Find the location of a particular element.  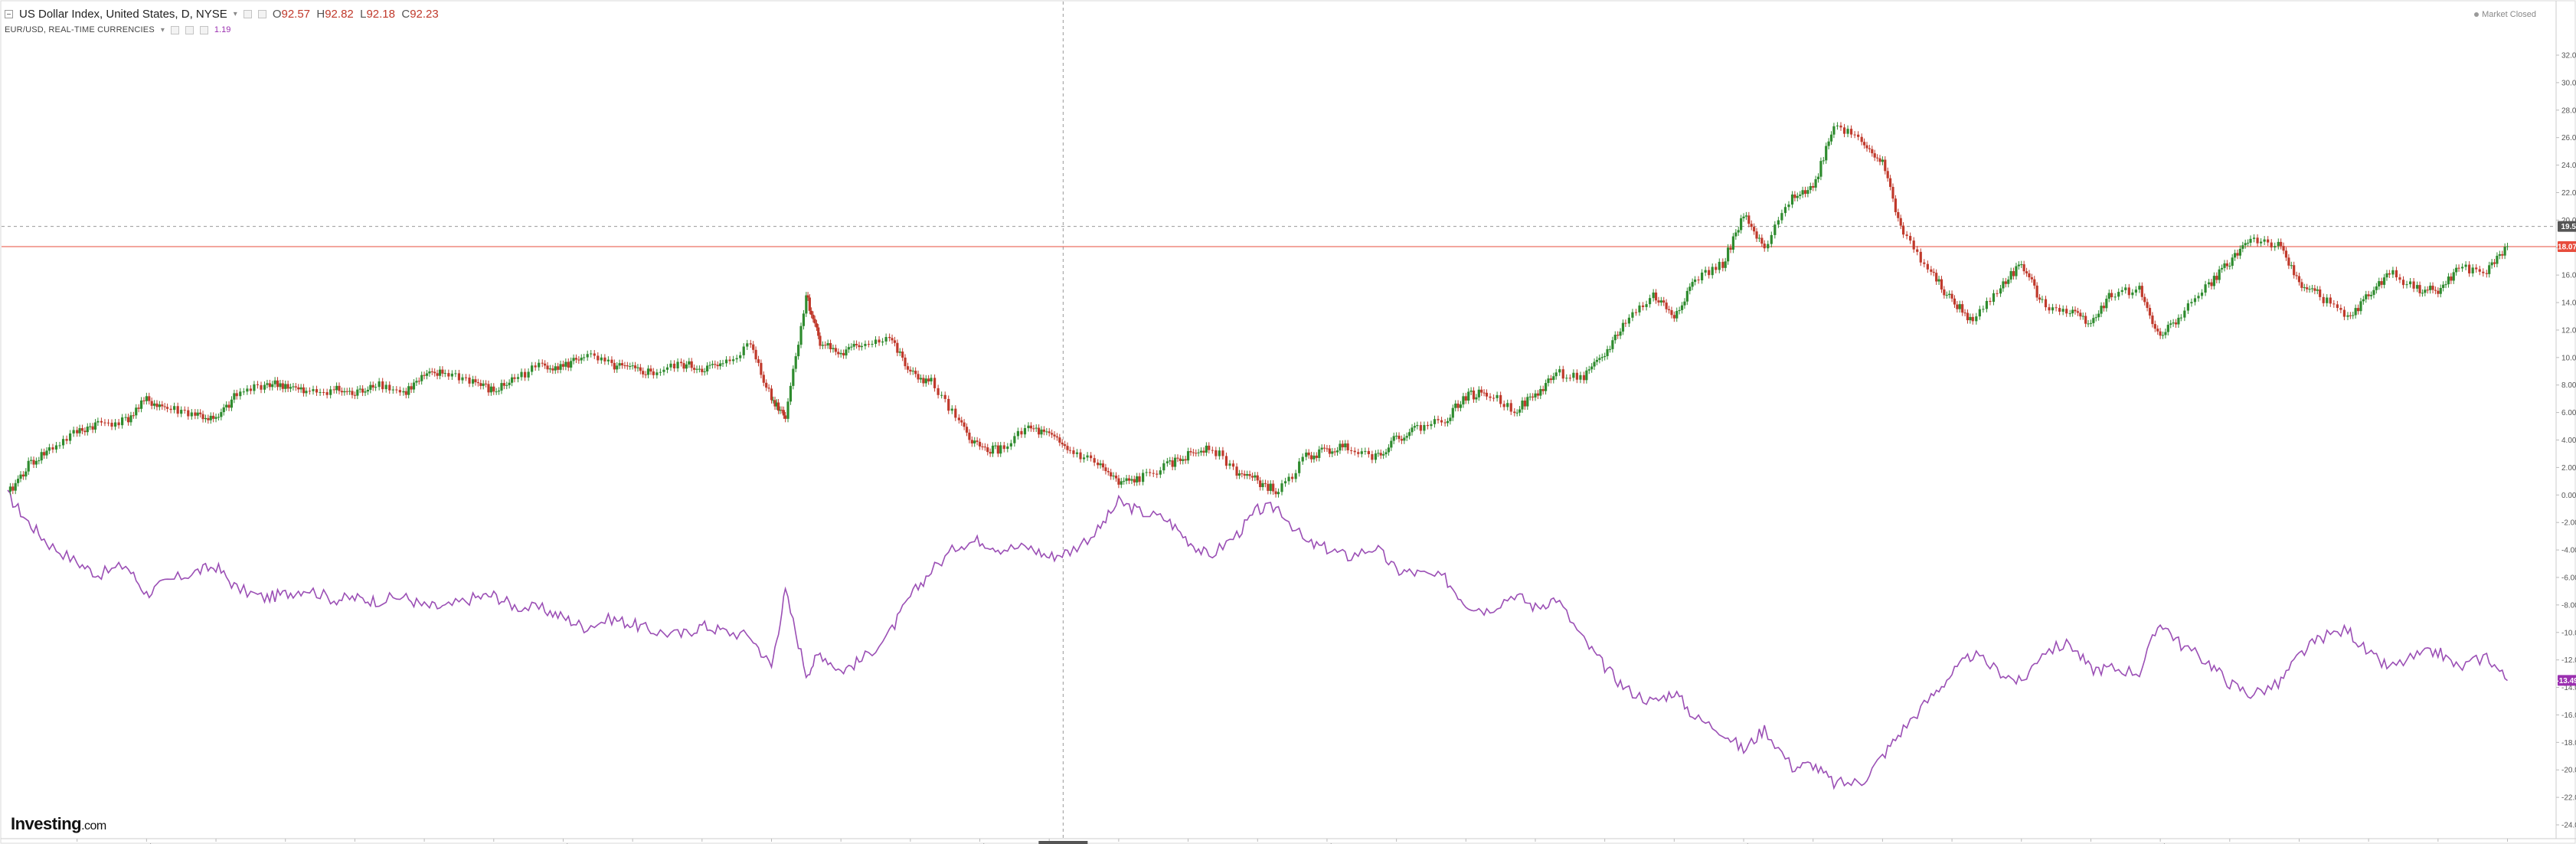

hide-series-icon is located at coordinates (247, 14).